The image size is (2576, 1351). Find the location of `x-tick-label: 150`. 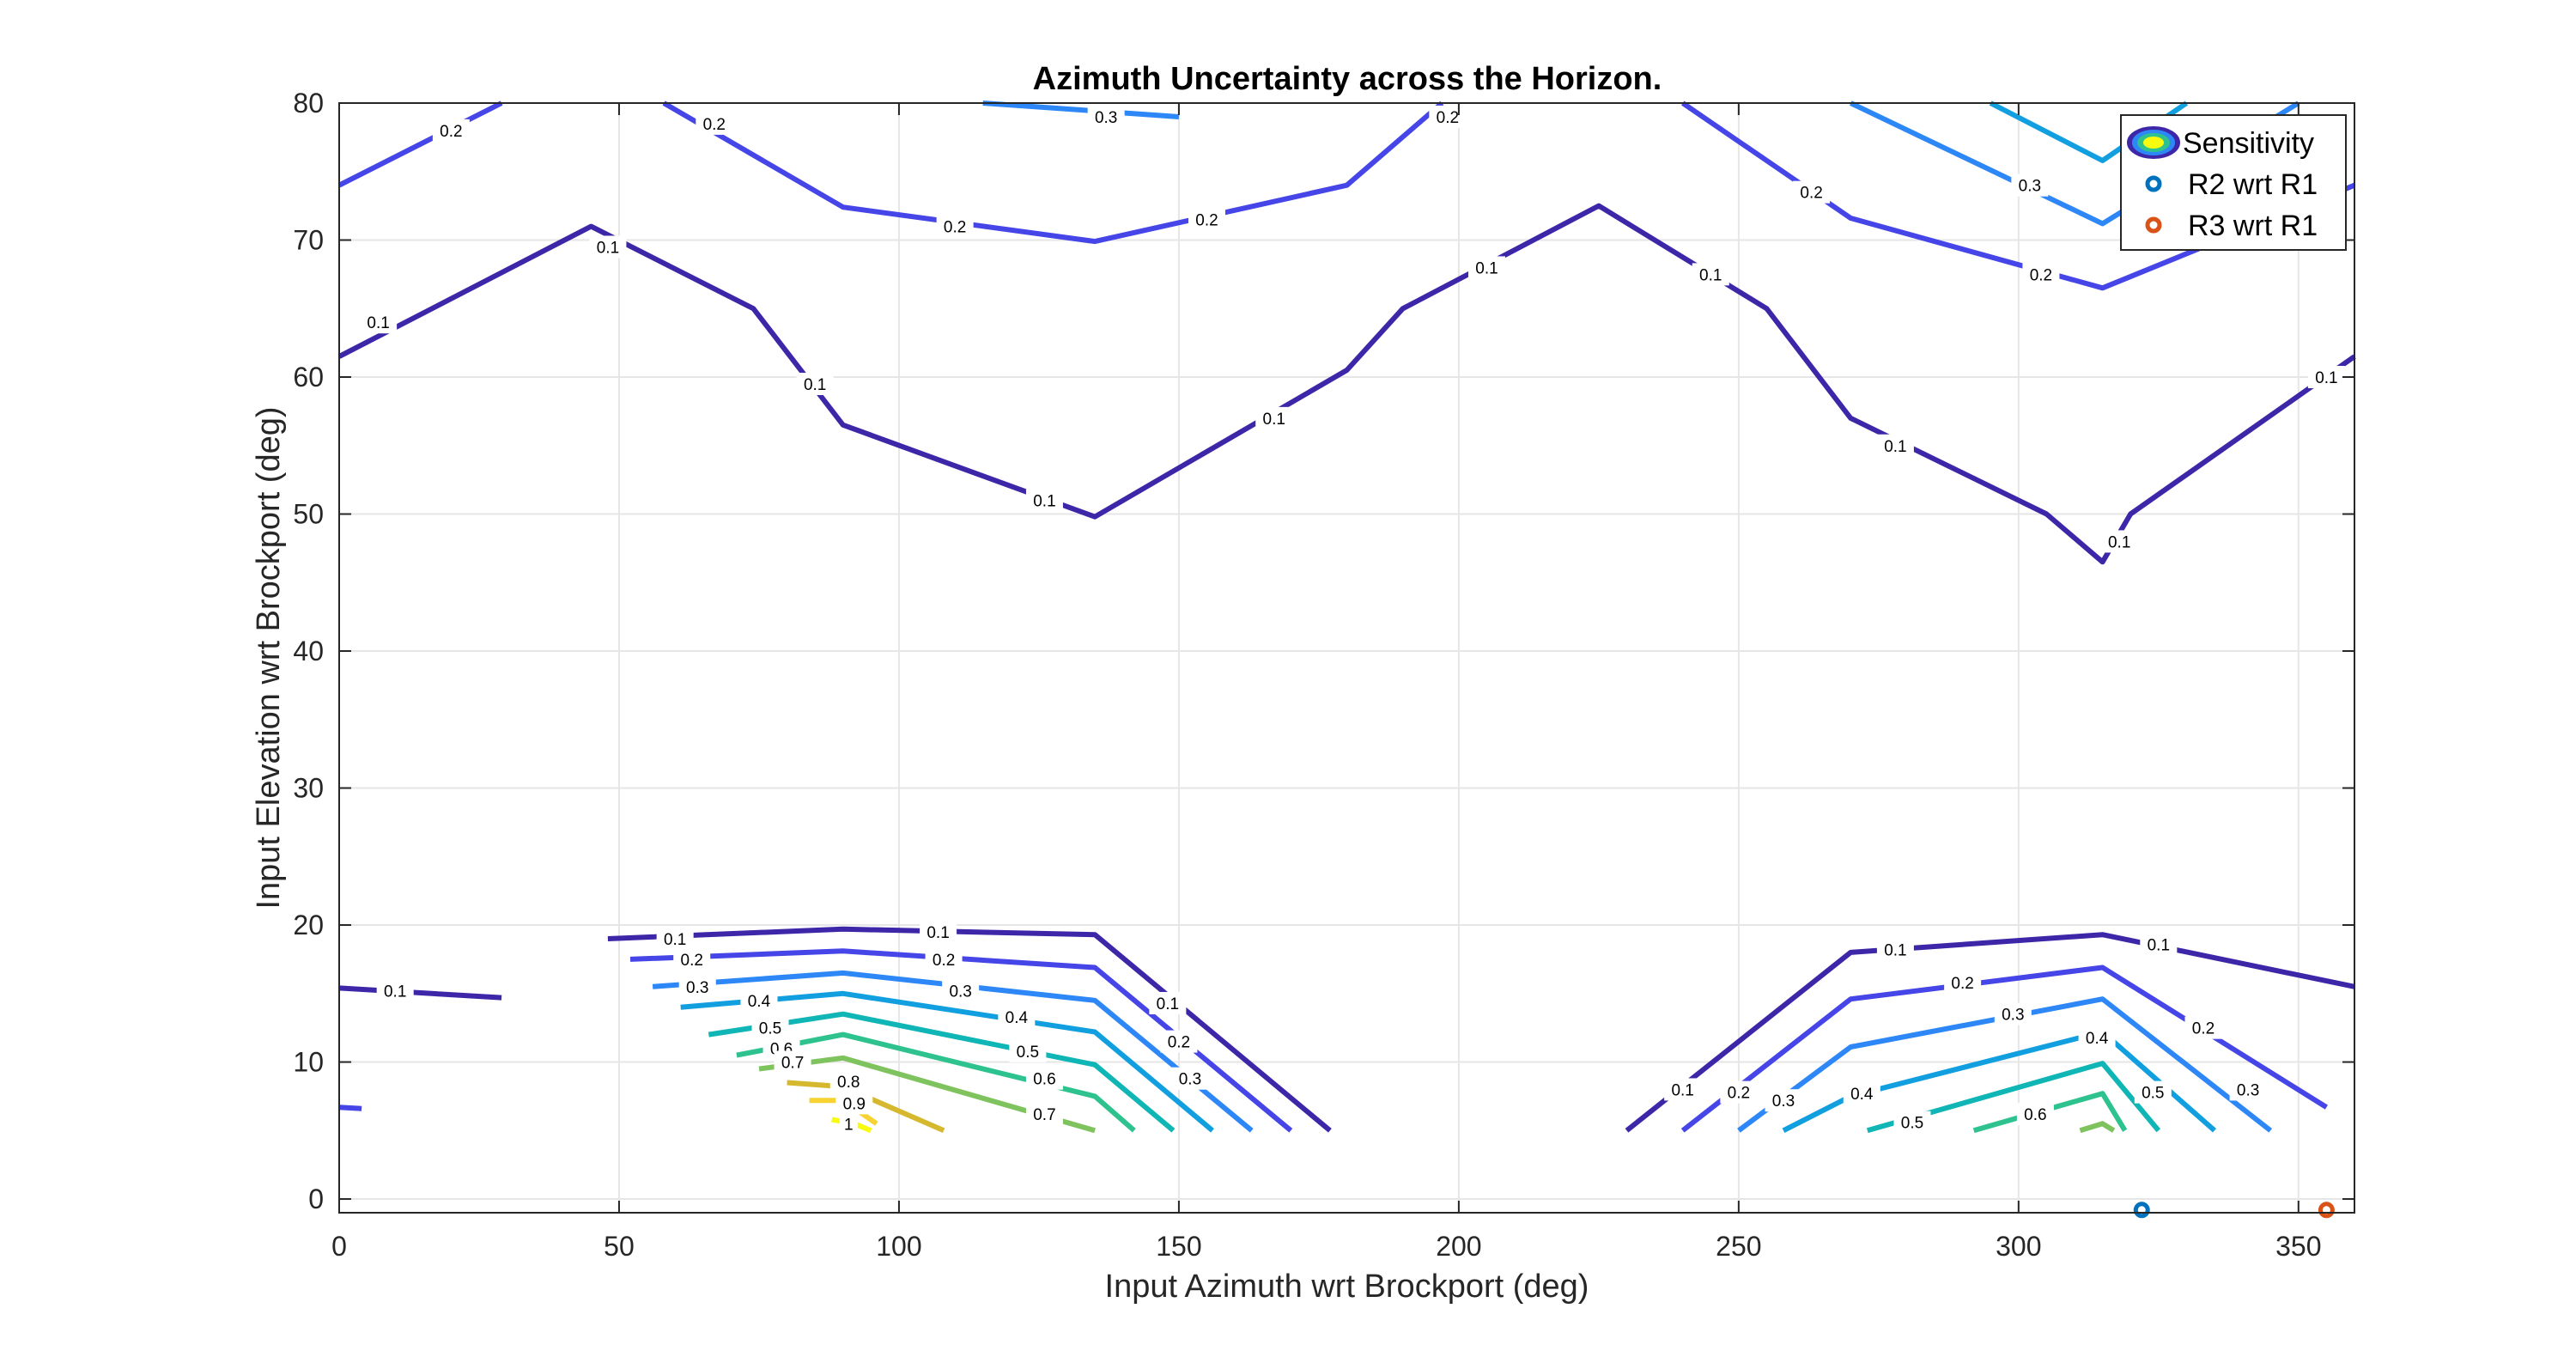

x-tick-label: 150 is located at coordinates (1178, 1246).